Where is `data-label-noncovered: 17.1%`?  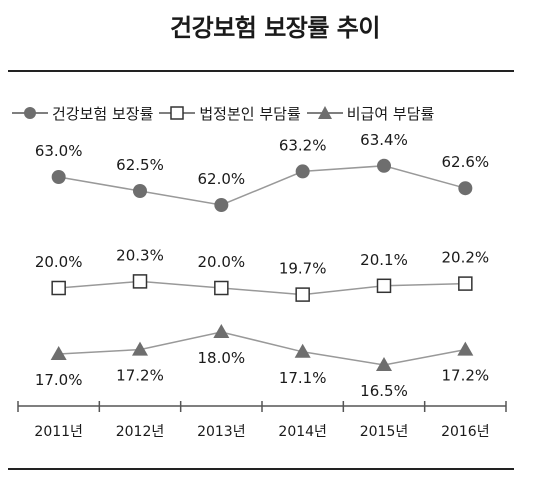 data-label-noncovered: 17.1% is located at coordinates (303, 378).